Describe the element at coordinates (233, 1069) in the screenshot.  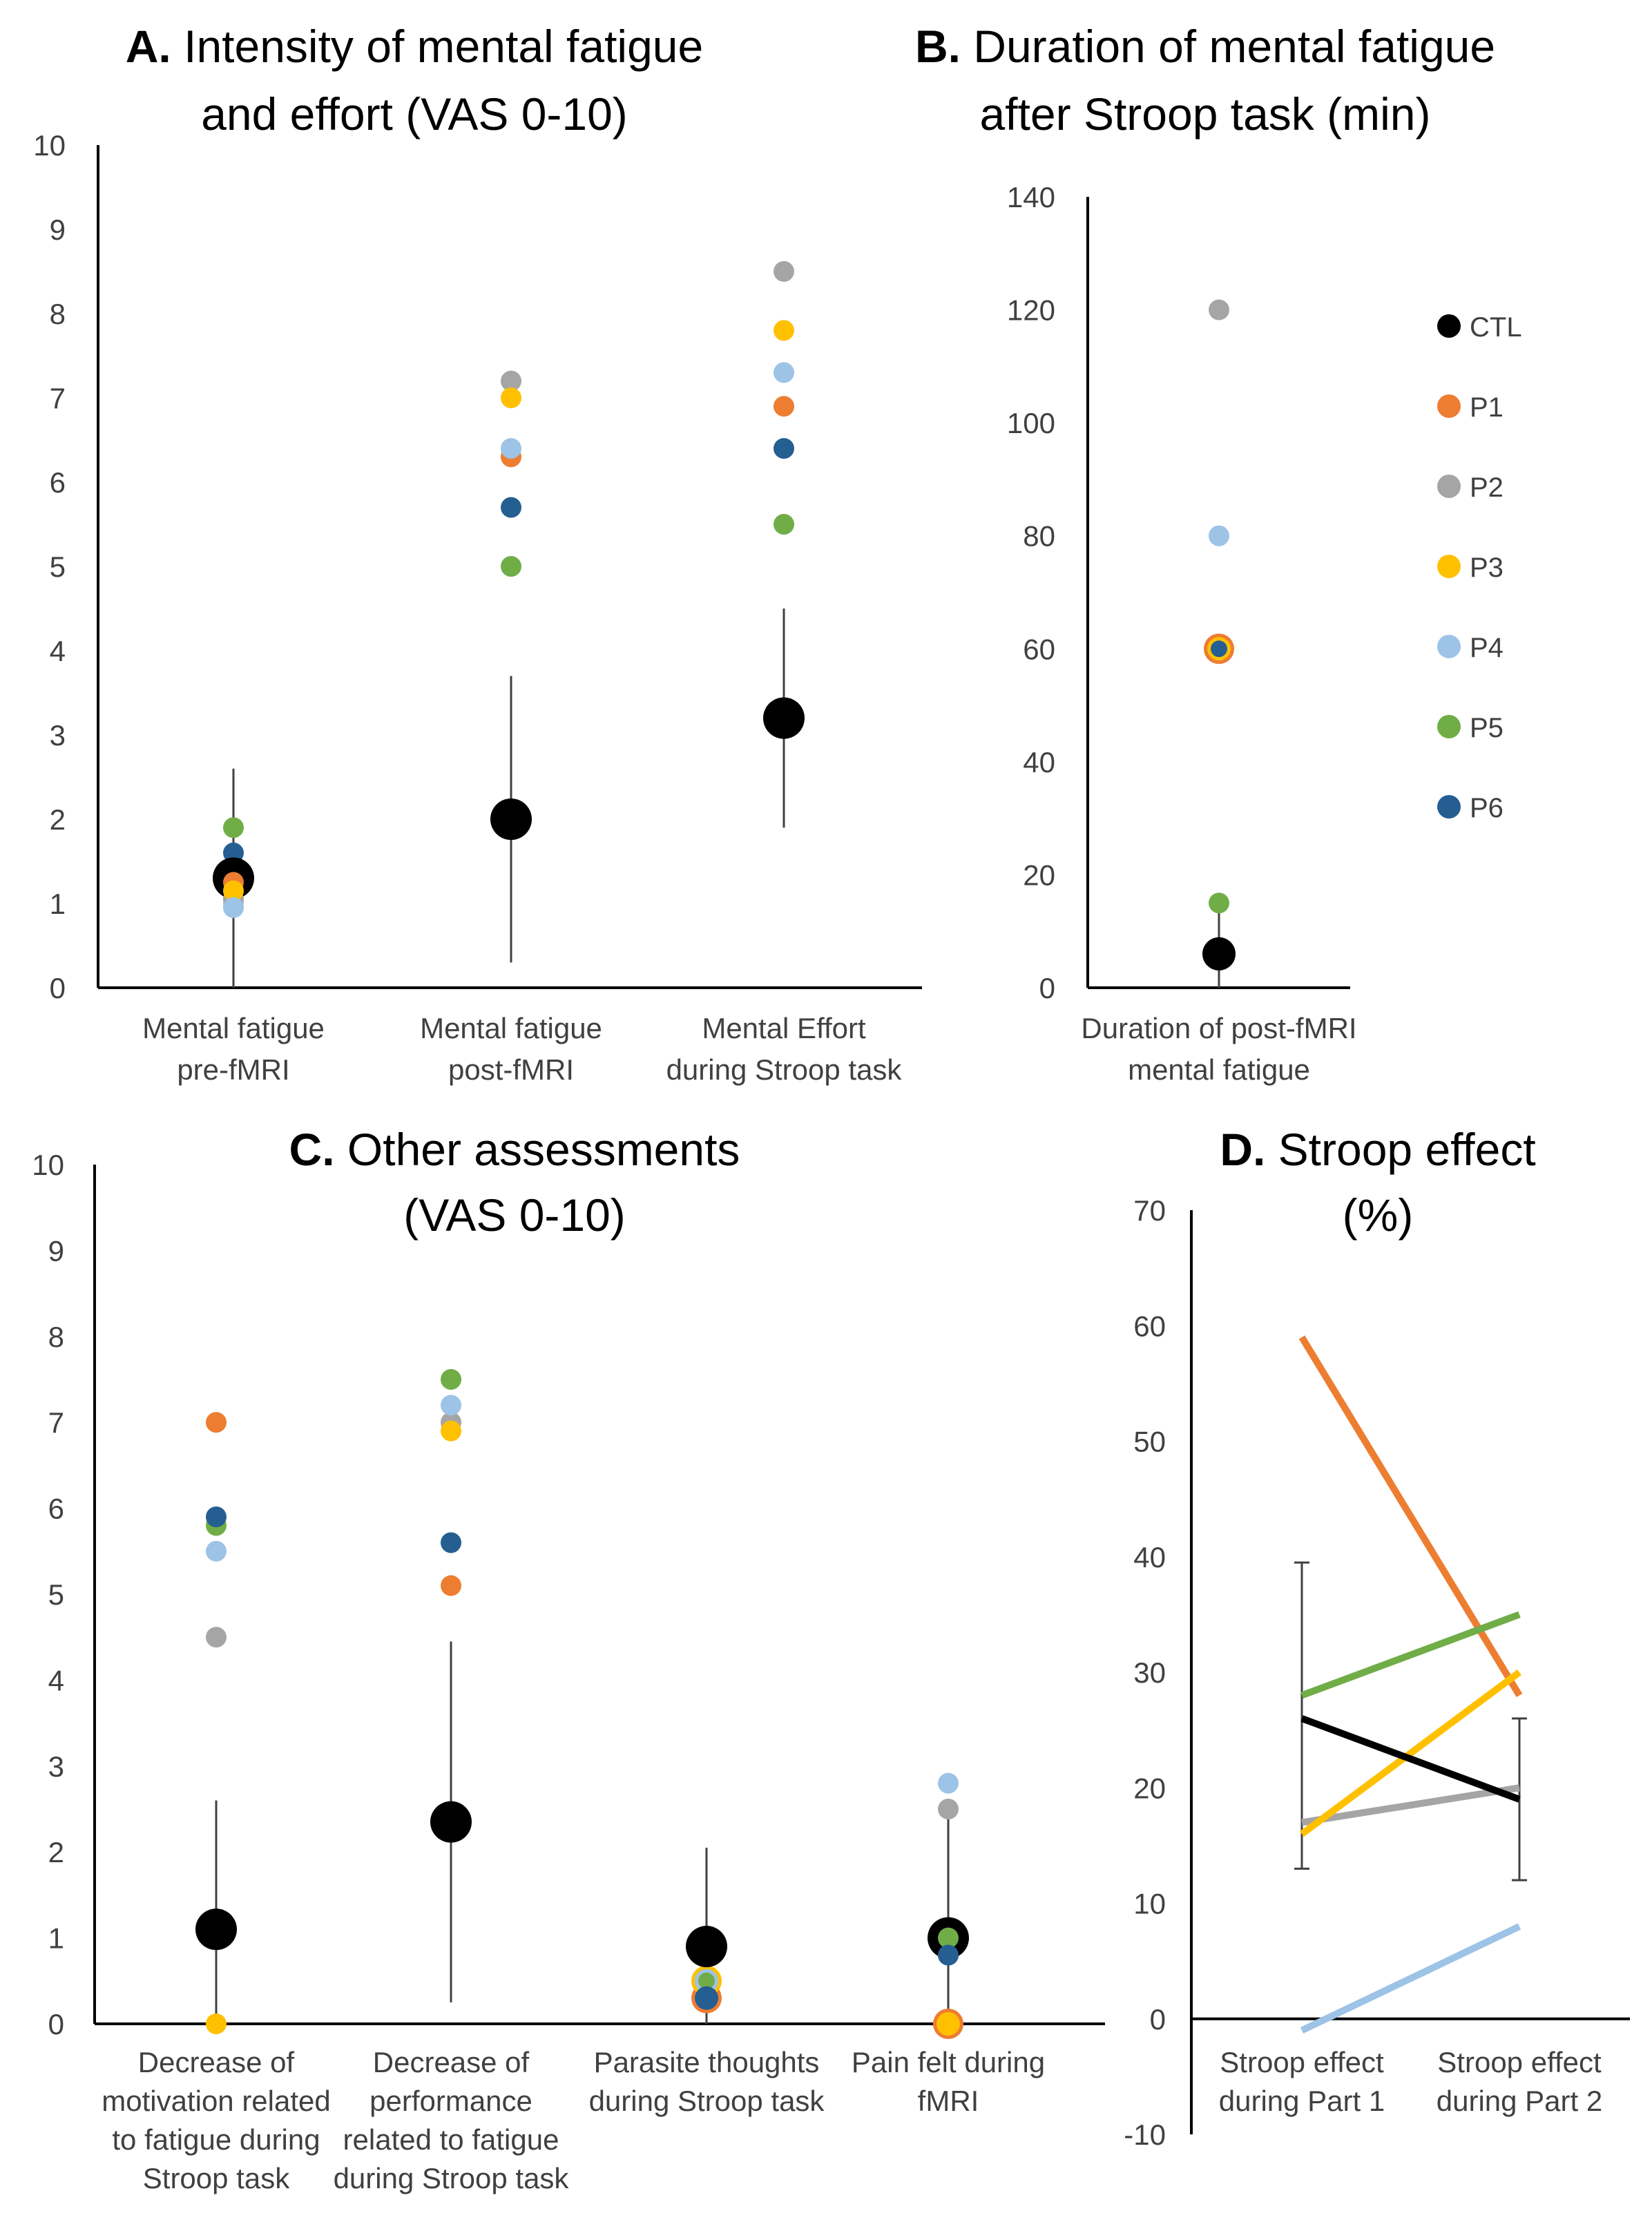
I see `panel-A-x-category-label: pre-fMRI` at that location.